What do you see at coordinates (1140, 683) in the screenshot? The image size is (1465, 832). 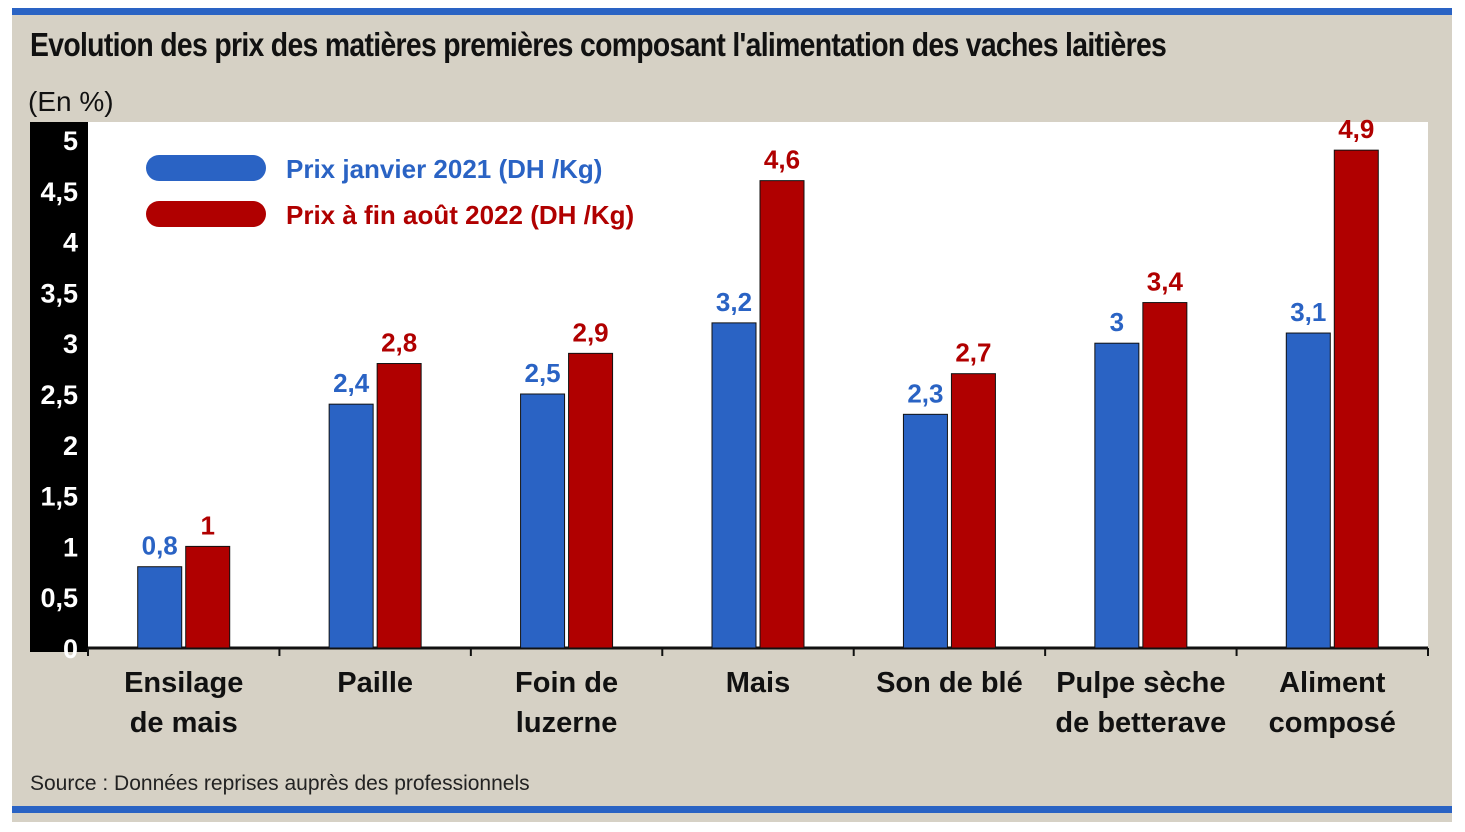 I see `x-category-label: Pulpe sèche` at bounding box center [1140, 683].